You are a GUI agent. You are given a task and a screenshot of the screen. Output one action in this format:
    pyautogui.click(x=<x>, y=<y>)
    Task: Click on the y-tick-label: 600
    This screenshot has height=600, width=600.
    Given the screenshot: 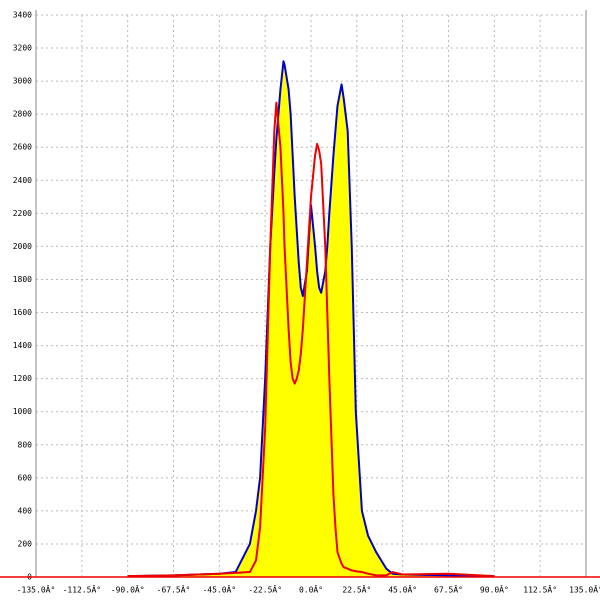 What is the action you would take?
    pyautogui.click(x=25, y=477)
    